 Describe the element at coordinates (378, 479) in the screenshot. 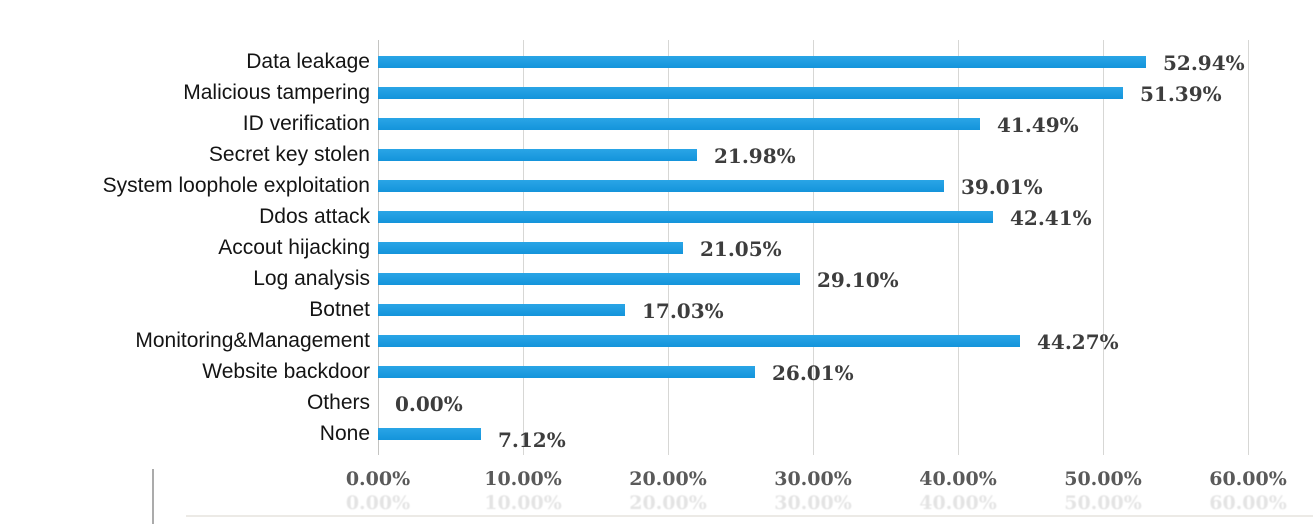

I see `x-tick-label: 0.00%` at that location.